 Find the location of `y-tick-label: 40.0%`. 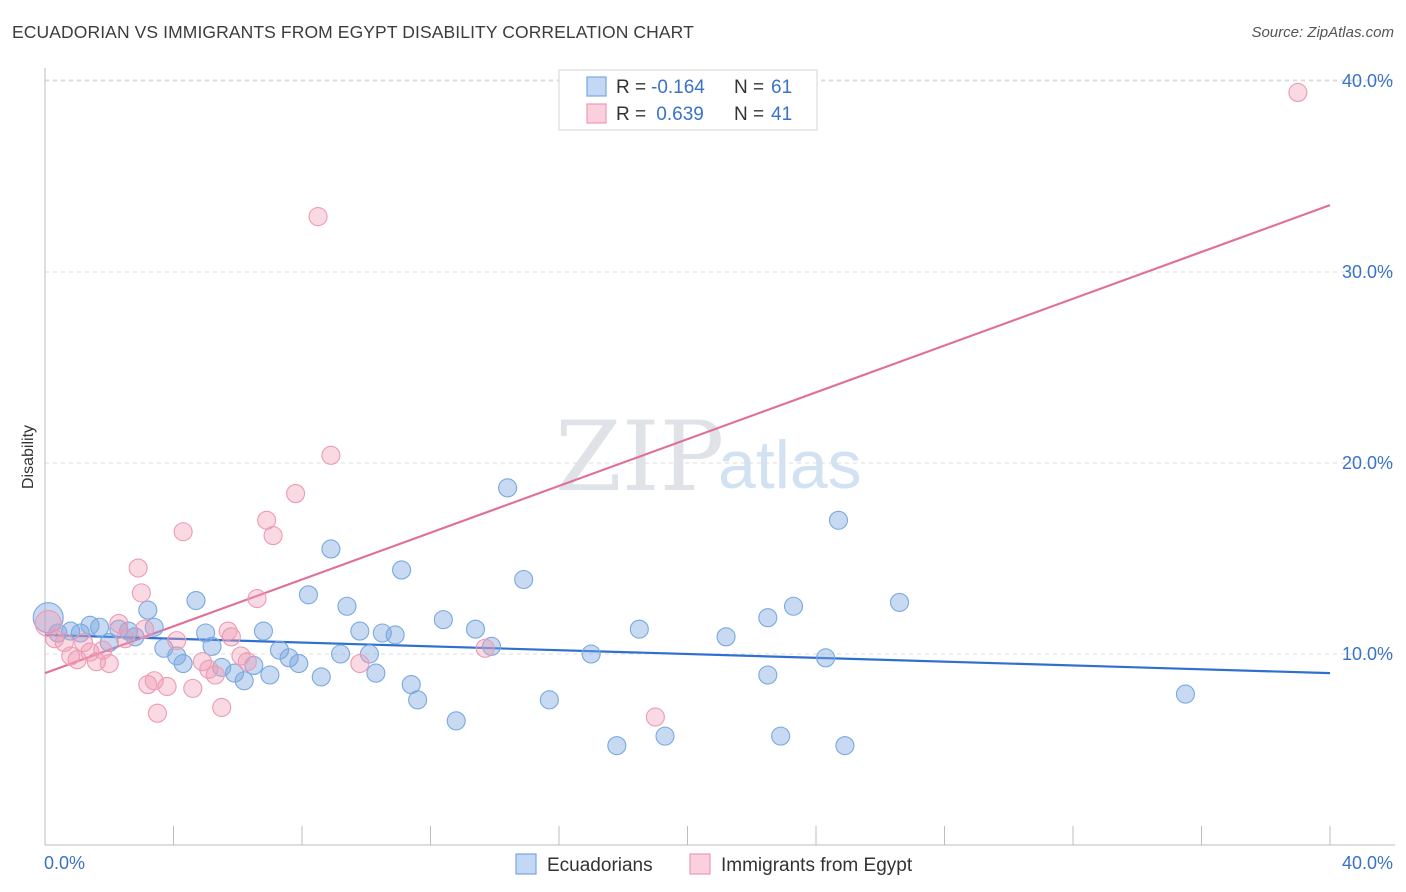

y-tick-label: 40.0% is located at coordinates (1367, 81).